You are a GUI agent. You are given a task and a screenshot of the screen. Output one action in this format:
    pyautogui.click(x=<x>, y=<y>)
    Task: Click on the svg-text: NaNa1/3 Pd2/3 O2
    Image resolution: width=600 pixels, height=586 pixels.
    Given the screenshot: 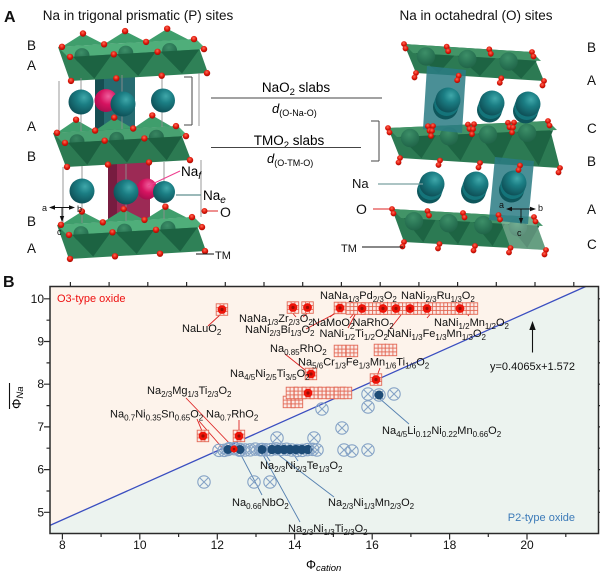 What is the action you would take?
    pyautogui.click(x=358, y=297)
    